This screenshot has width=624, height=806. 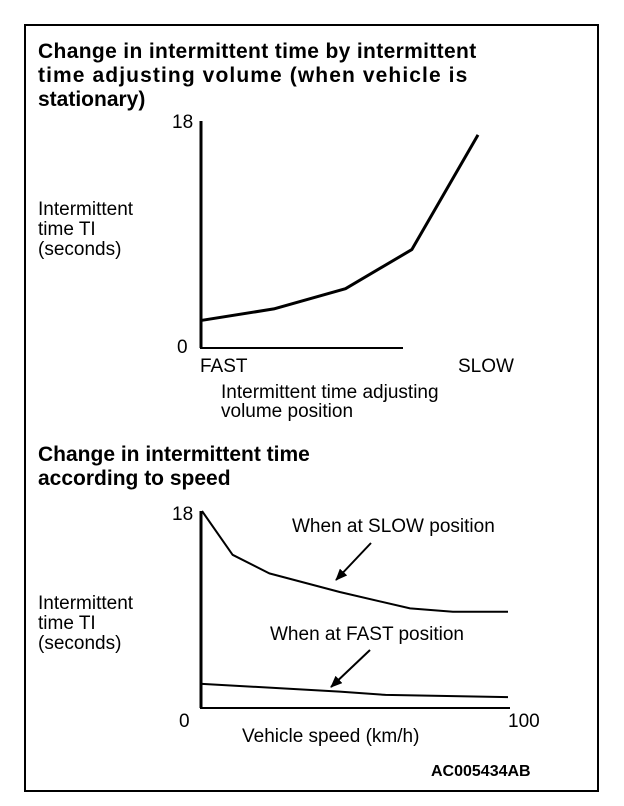 I want to click on chart1-ytick-top: 18, so click(x=183, y=122).